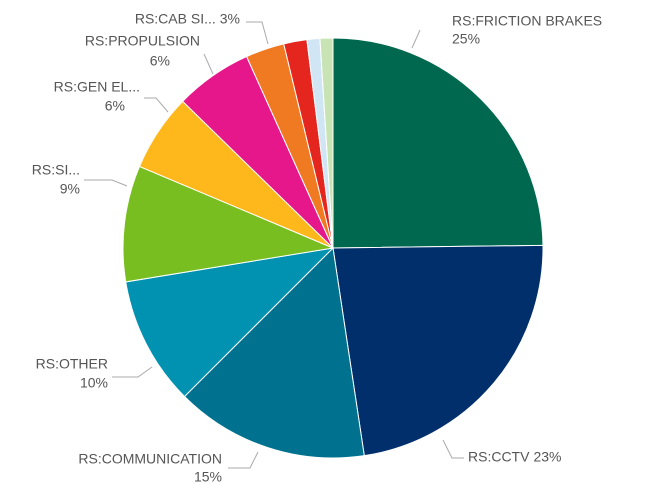 Image resolution: width=647 pixels, height=485 pixels. I want to click on slice-label: RS:COMMUNICATION, so click(150, 459).